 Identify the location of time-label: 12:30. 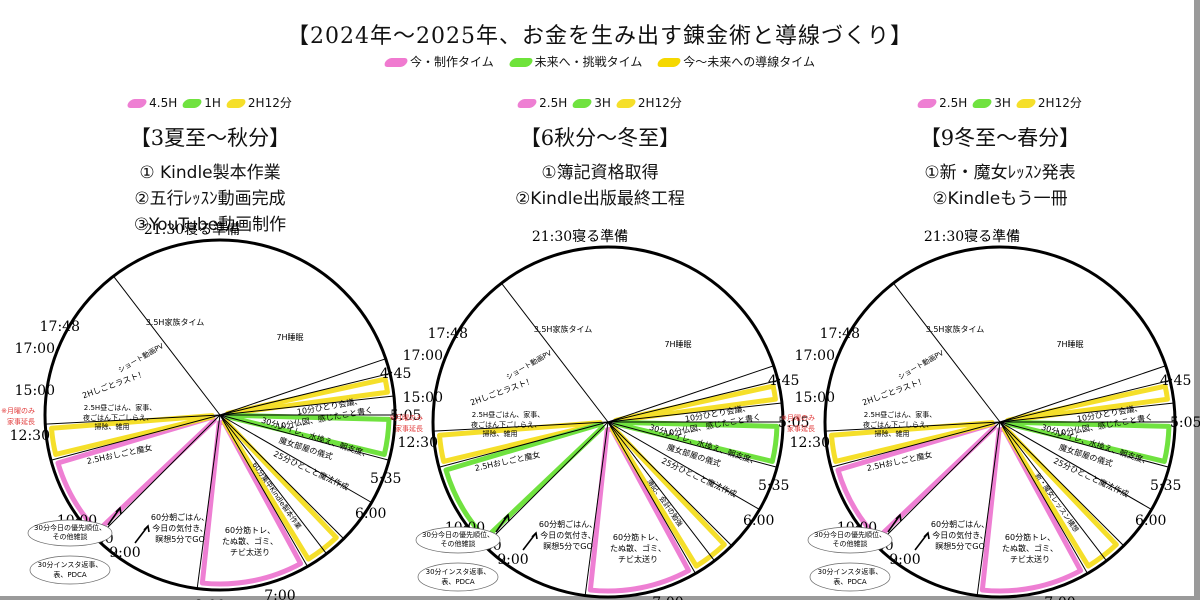
(810, 443).